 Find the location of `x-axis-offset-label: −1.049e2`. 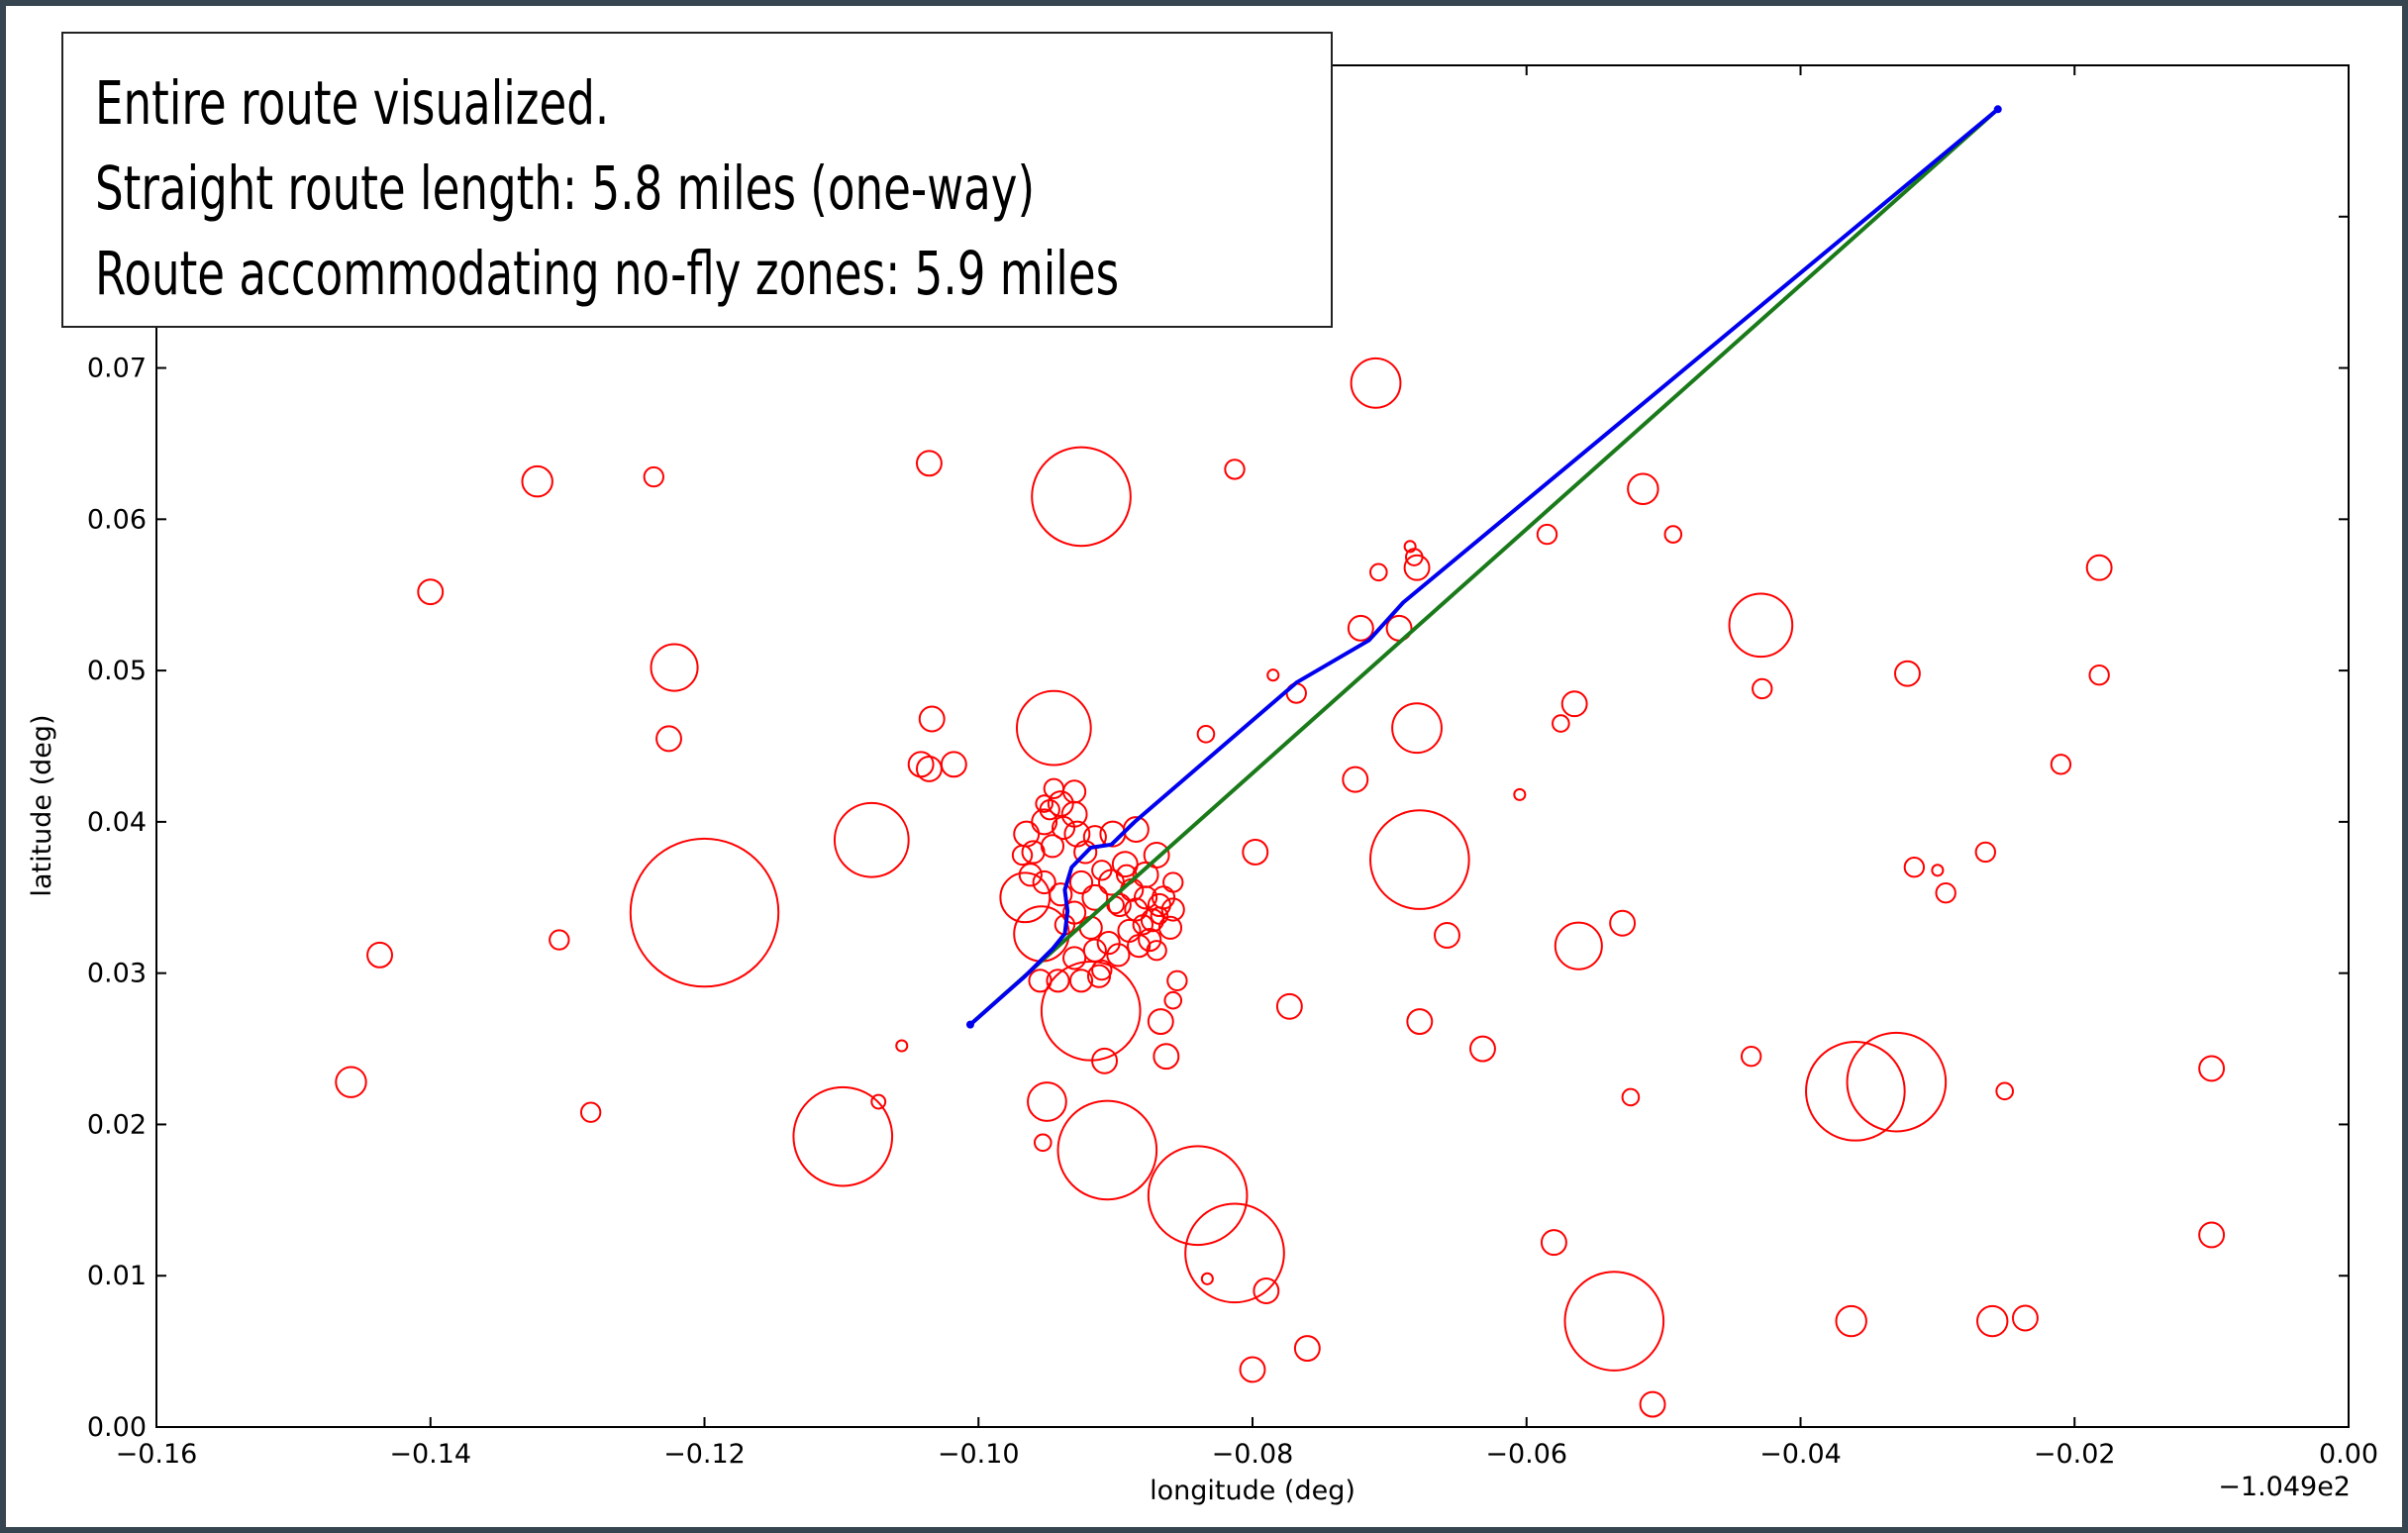

x-axis-offset-label: −1.049e2 is located at coordinates (2284, 1487).